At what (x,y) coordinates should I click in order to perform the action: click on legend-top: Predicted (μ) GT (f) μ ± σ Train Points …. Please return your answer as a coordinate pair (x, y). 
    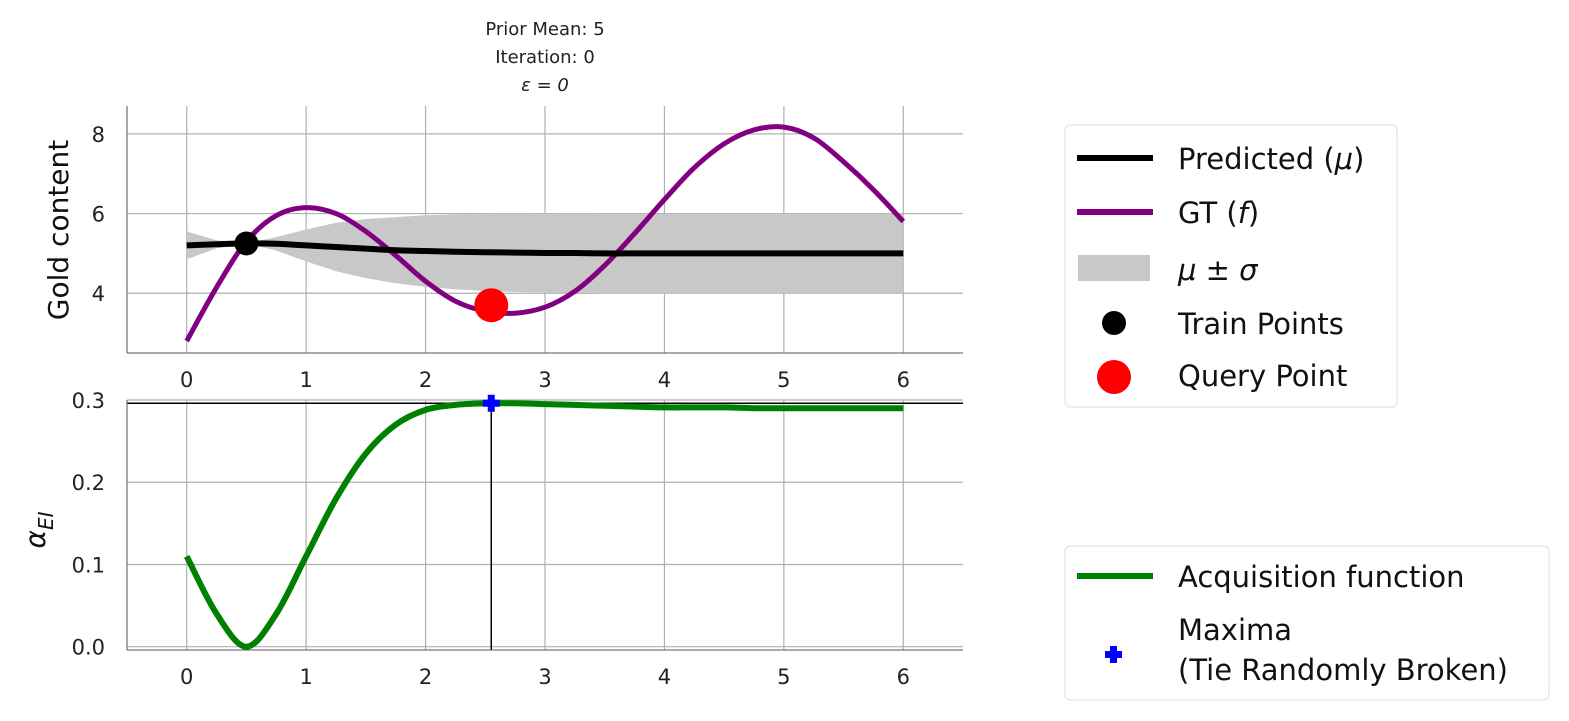
    Looking at the image, I should click on (1231, 266).